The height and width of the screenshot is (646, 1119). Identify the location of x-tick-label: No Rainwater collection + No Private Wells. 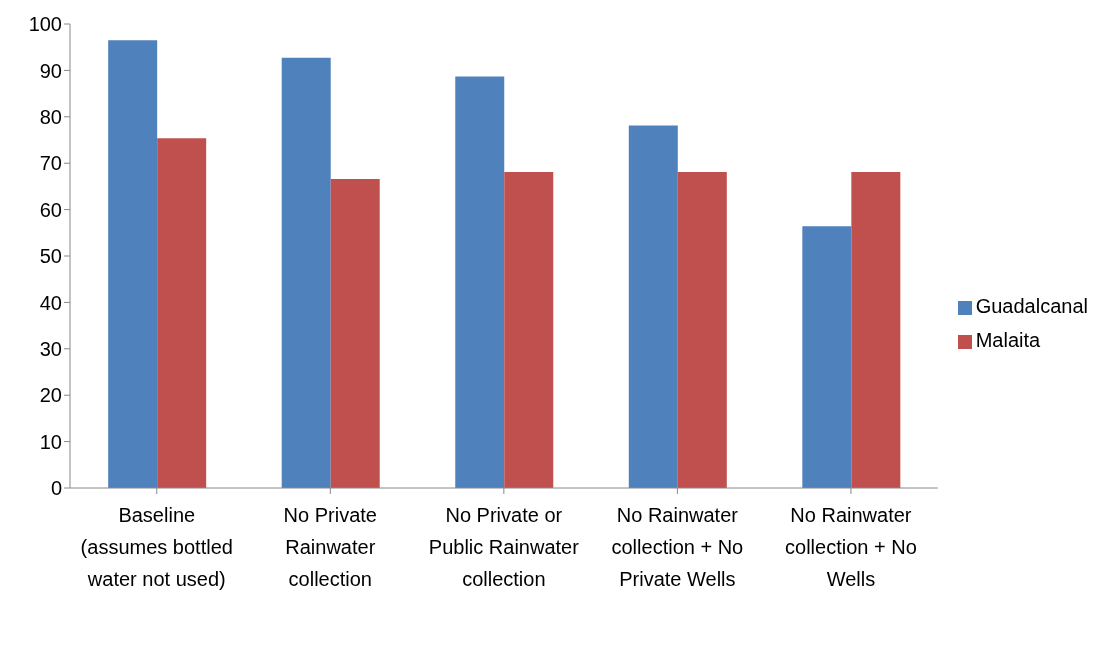
(677, 547).